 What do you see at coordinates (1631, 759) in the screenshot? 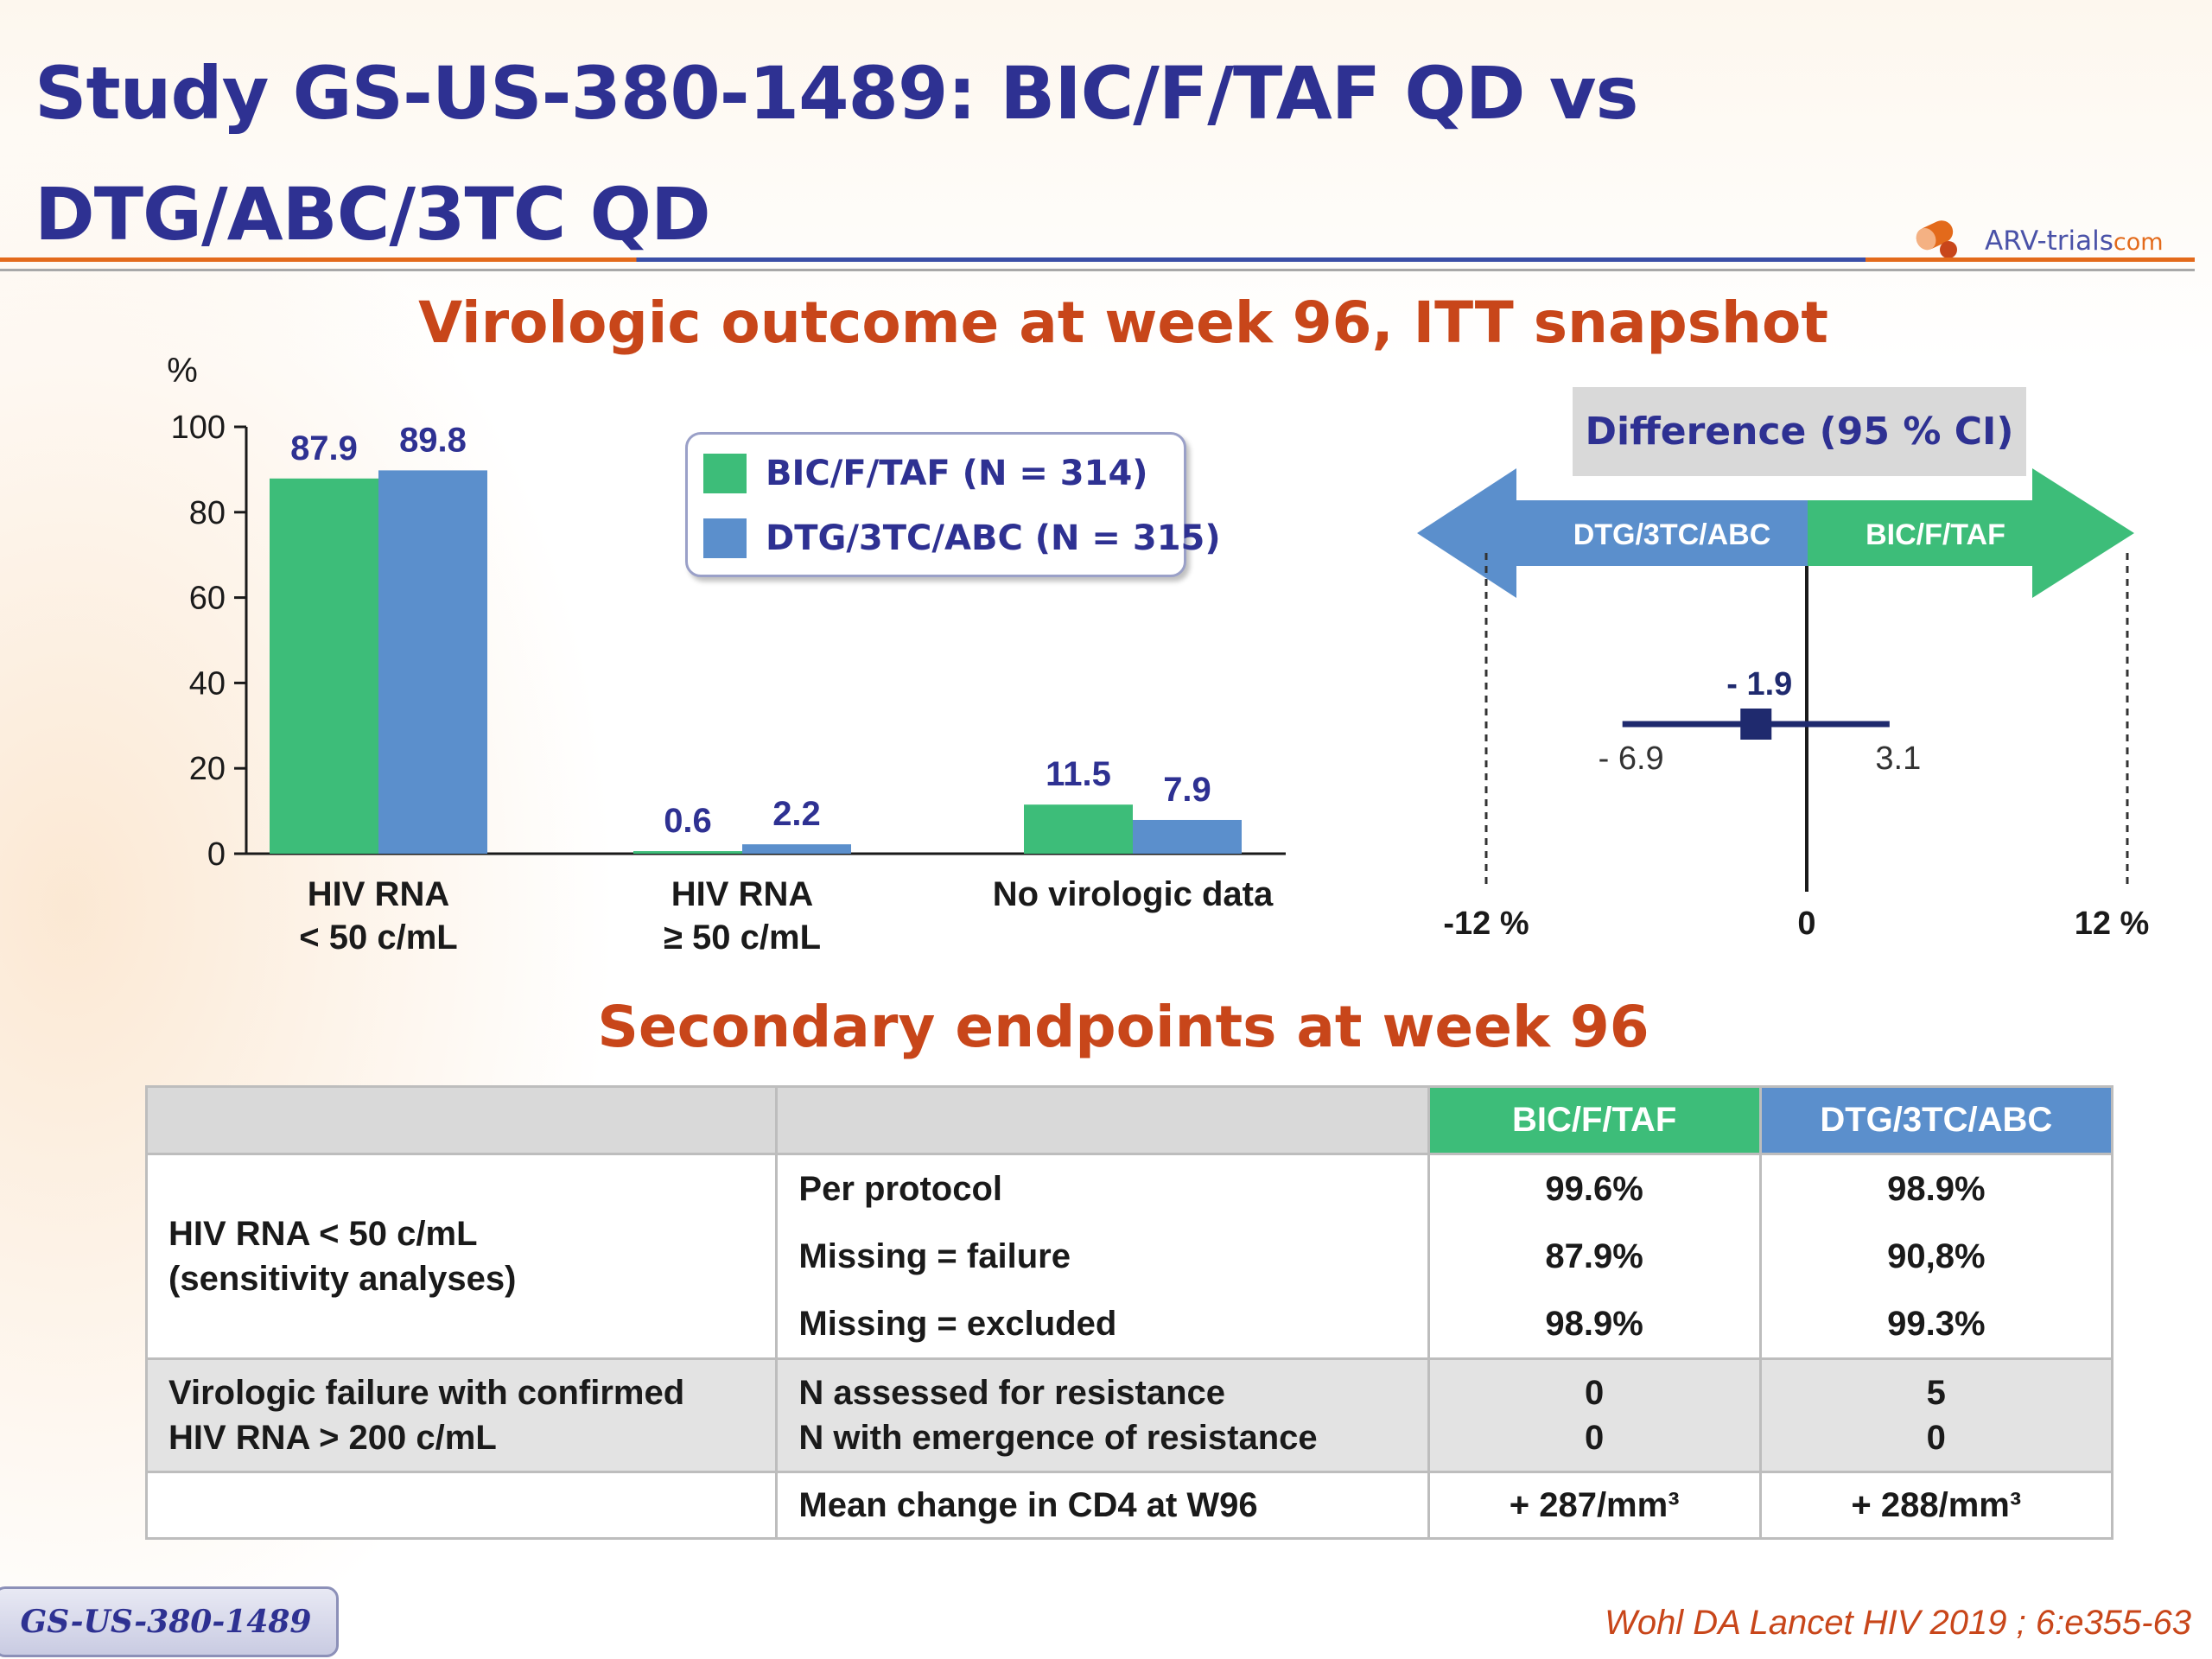
I see `ci-lower-label: - 6.9` at bounding box center [1631, 759].